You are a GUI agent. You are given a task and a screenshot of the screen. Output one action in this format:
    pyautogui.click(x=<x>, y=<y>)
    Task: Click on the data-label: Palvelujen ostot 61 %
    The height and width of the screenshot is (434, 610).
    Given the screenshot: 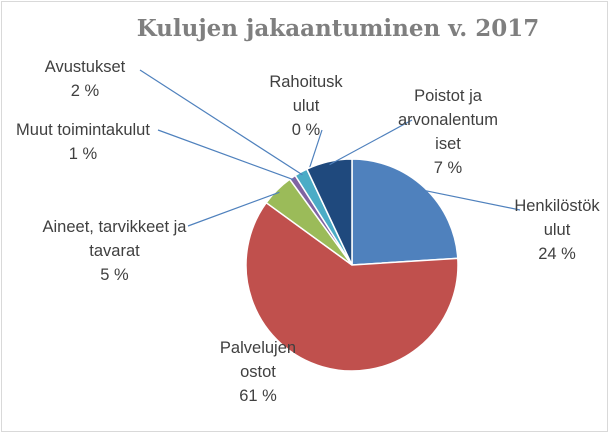 What is the action you would take?
    pyautogui.click(x=258, y=372)
    